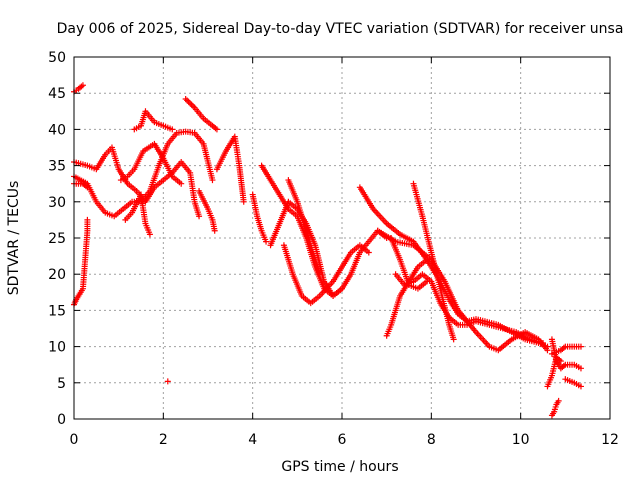  I want to click on y-tick-label: 50, so click(57, 58).